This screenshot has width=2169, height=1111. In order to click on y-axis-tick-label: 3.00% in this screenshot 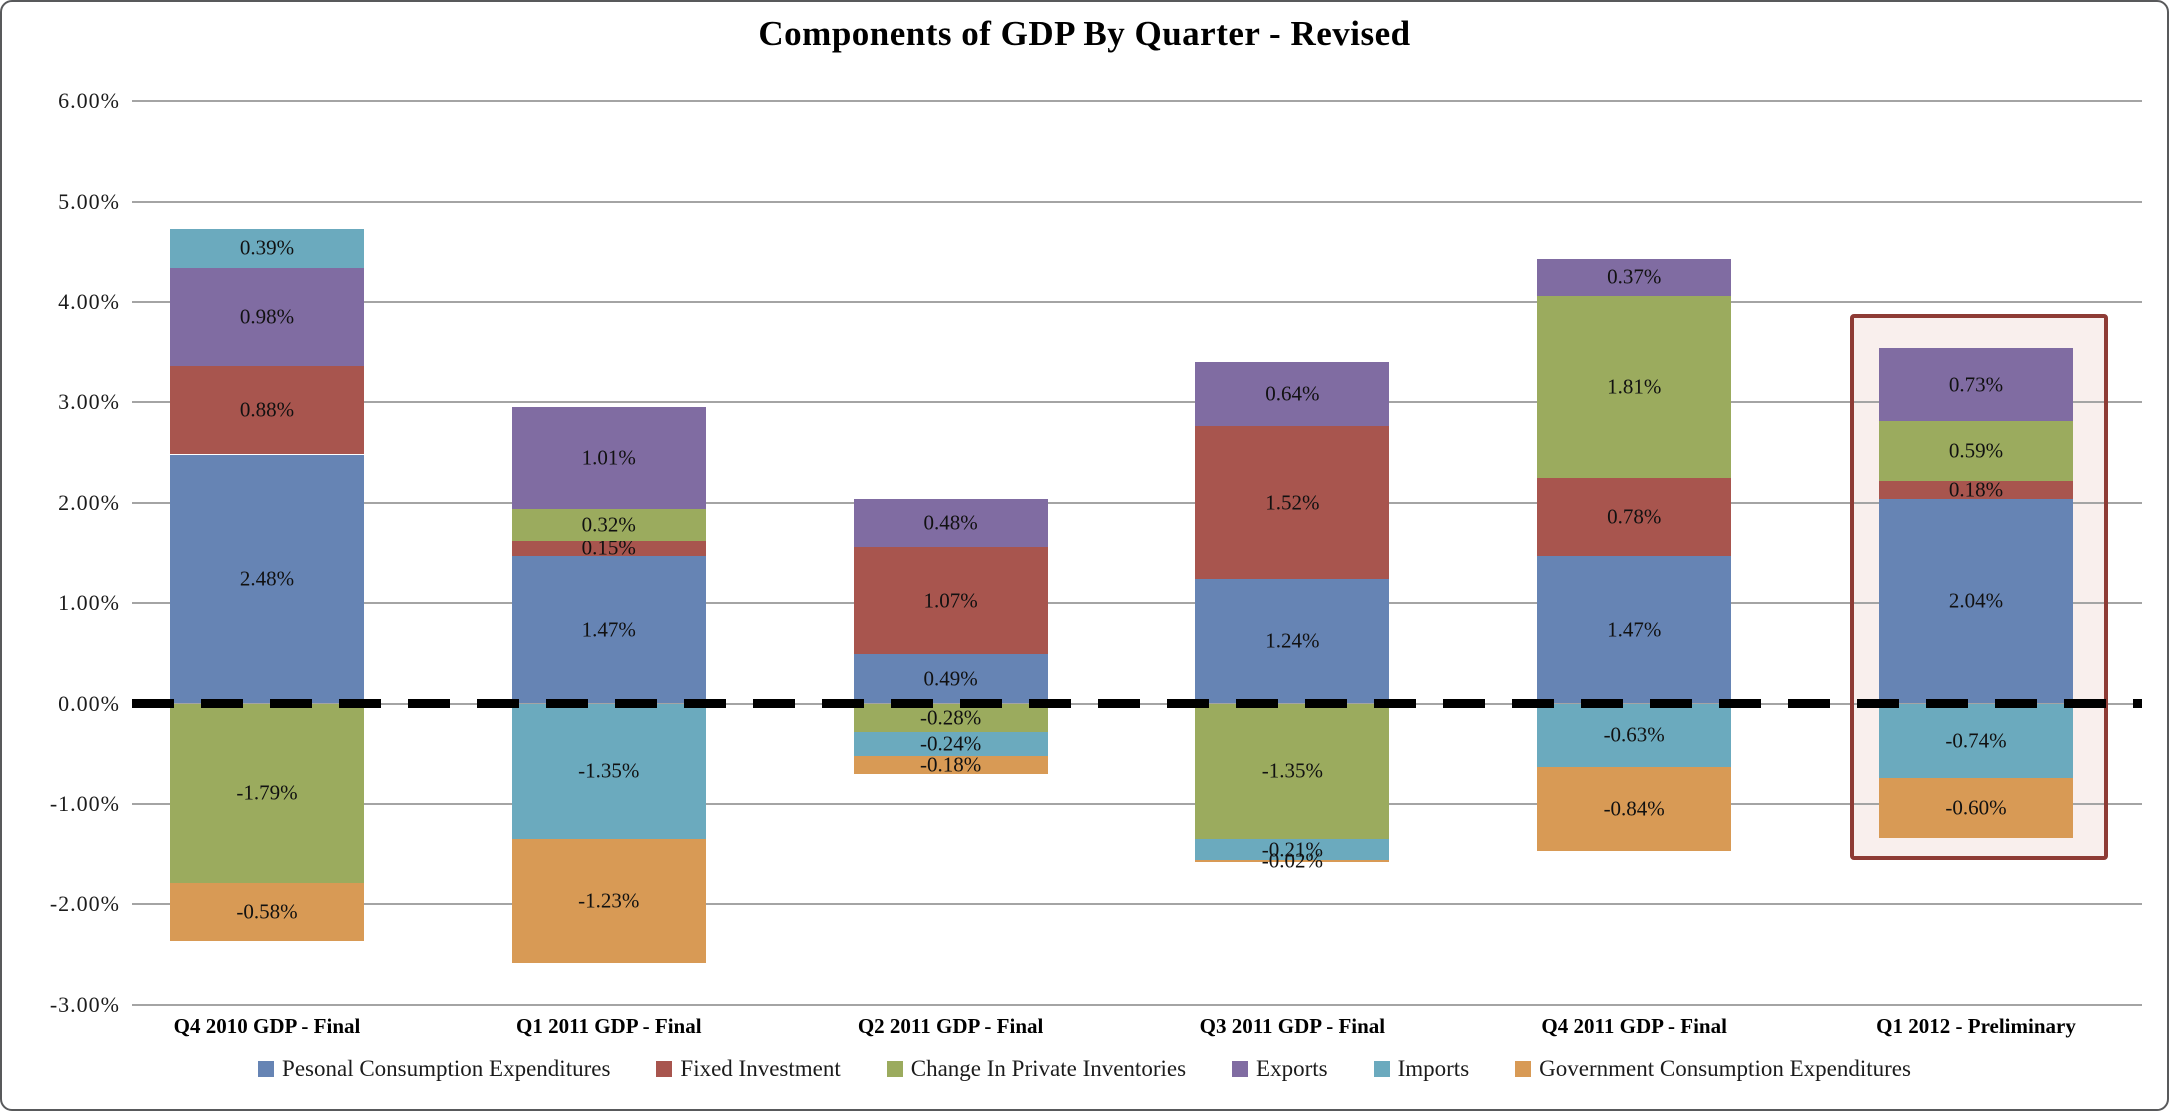, I will do `click(89, 402)`.